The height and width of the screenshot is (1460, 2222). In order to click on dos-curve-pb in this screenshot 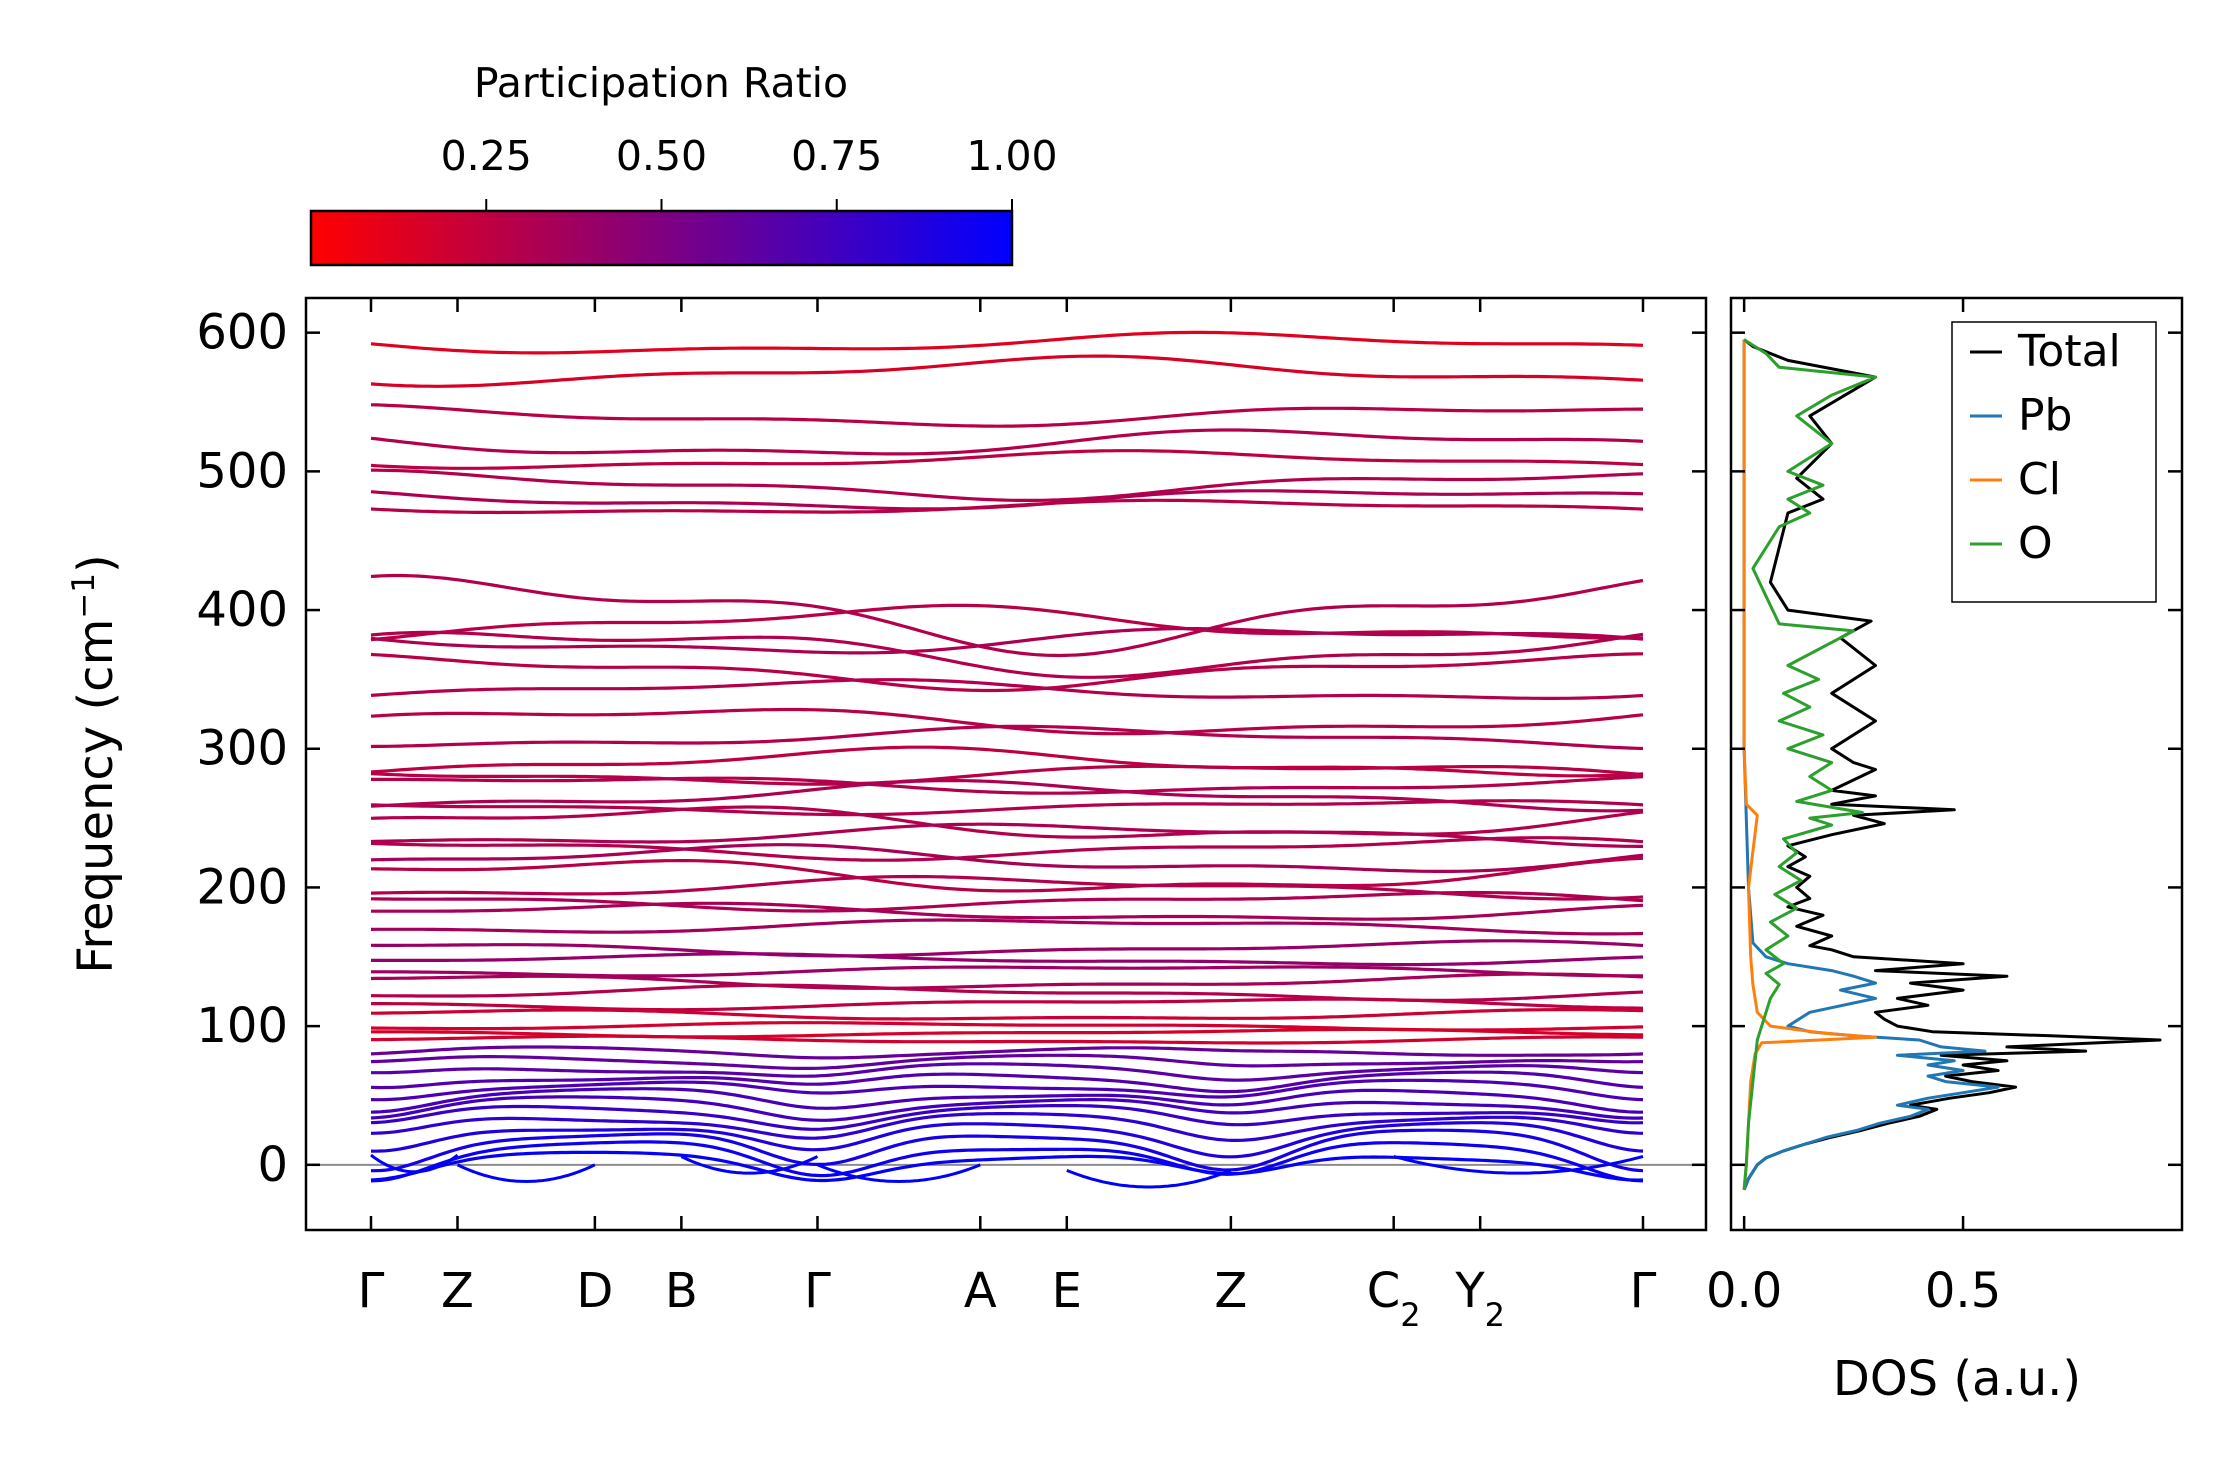, I will do `click(1871, 765)`.